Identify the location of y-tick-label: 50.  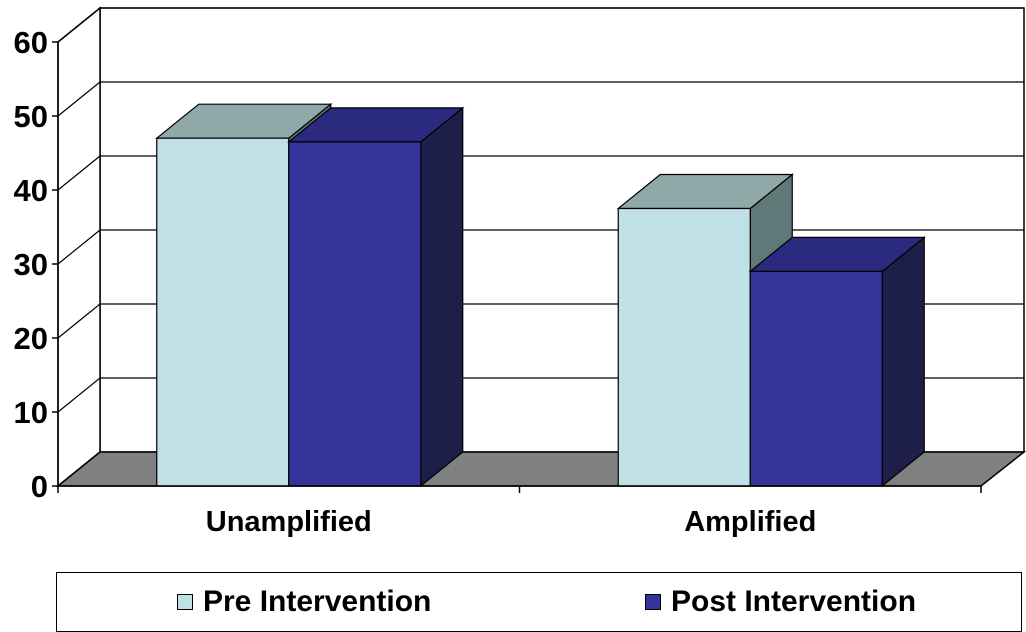
(31, 116).